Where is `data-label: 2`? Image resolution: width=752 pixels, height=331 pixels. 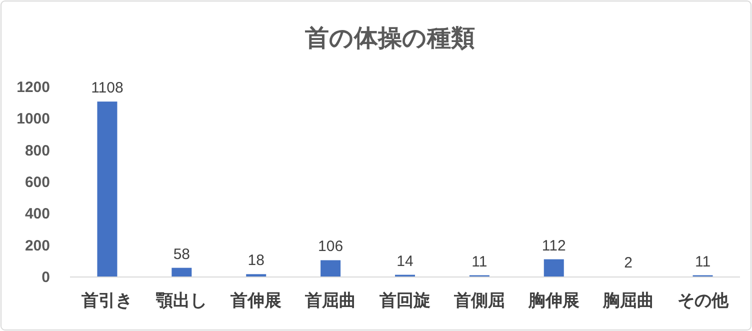 data-label: 2 is located at coordinates (628, 263).